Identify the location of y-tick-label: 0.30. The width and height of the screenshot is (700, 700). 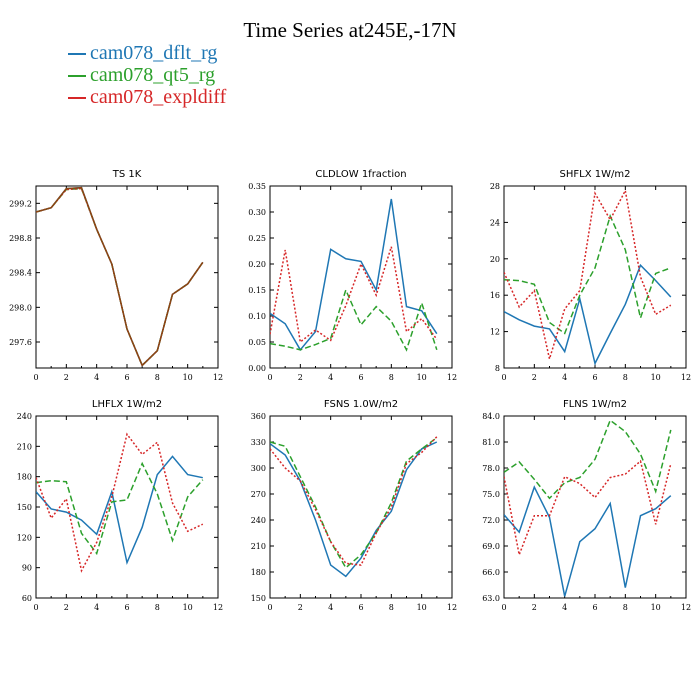
(257, 212).